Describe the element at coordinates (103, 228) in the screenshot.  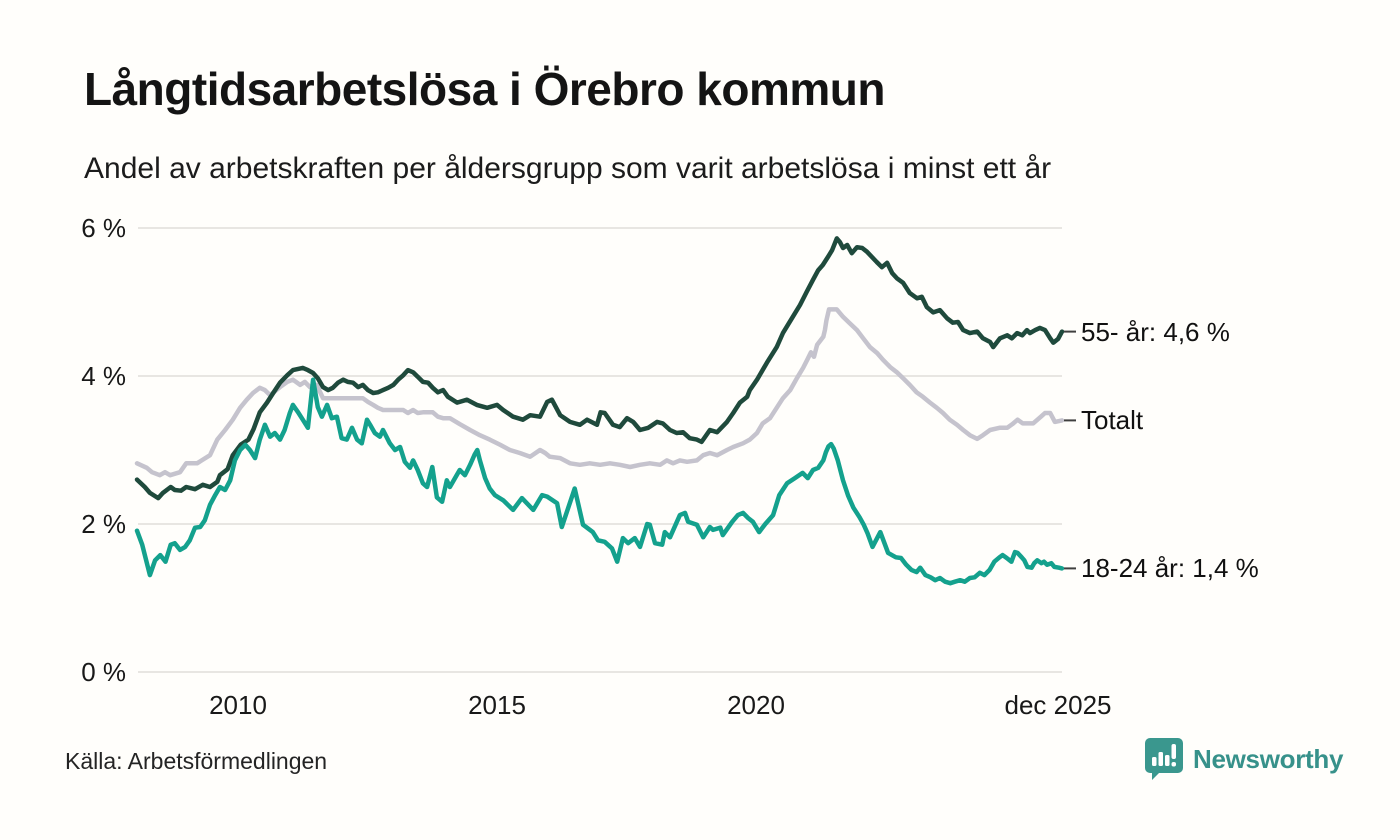
I see `y-tick-label: 6 %` at that location.